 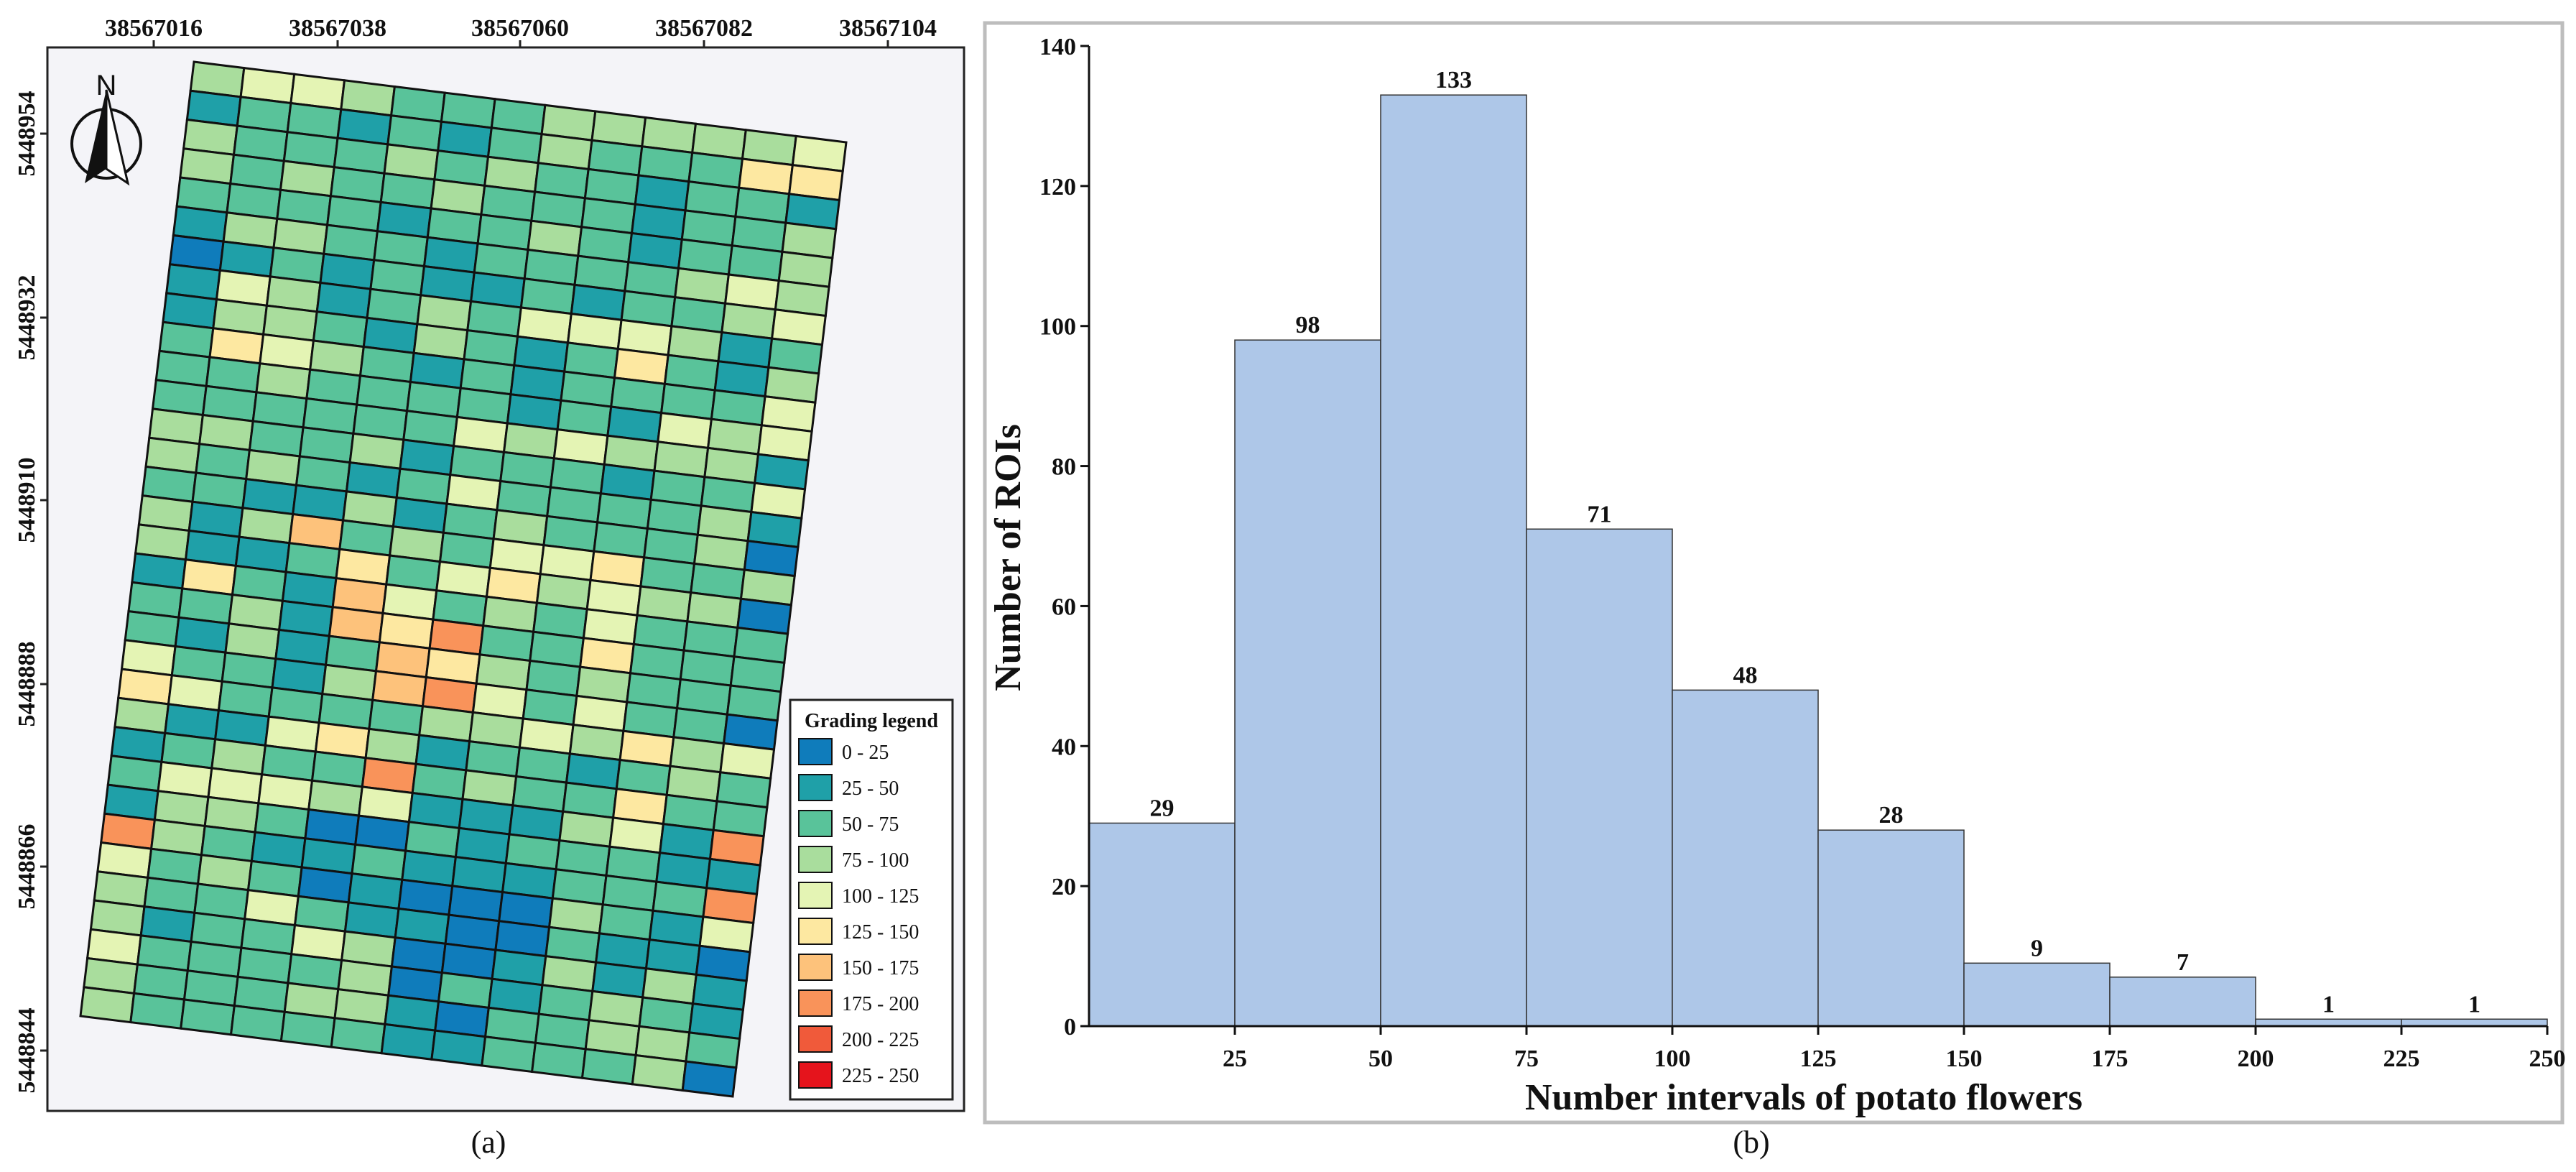 I want to click on x-tick-label: 50, so click(x=1380, y=1059).